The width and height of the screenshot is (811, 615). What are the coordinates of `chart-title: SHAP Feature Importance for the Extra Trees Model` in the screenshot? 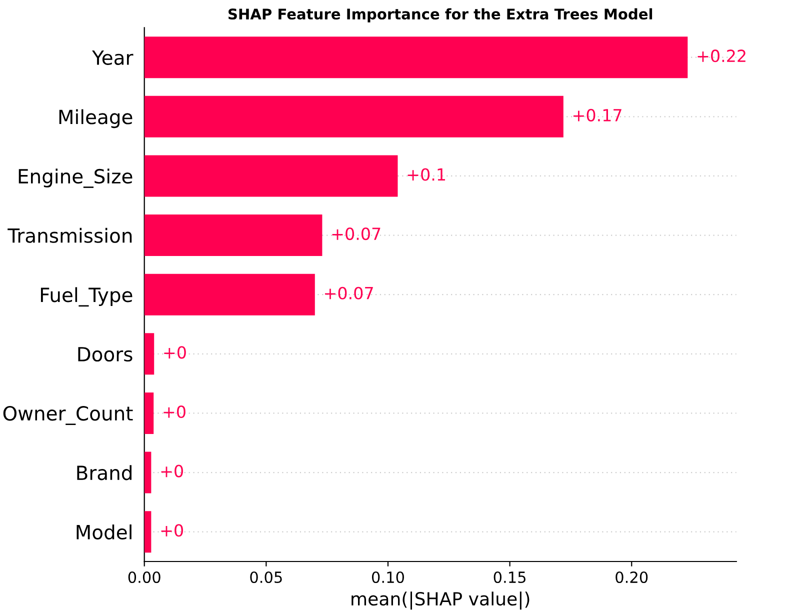 It's located at (440, 15).